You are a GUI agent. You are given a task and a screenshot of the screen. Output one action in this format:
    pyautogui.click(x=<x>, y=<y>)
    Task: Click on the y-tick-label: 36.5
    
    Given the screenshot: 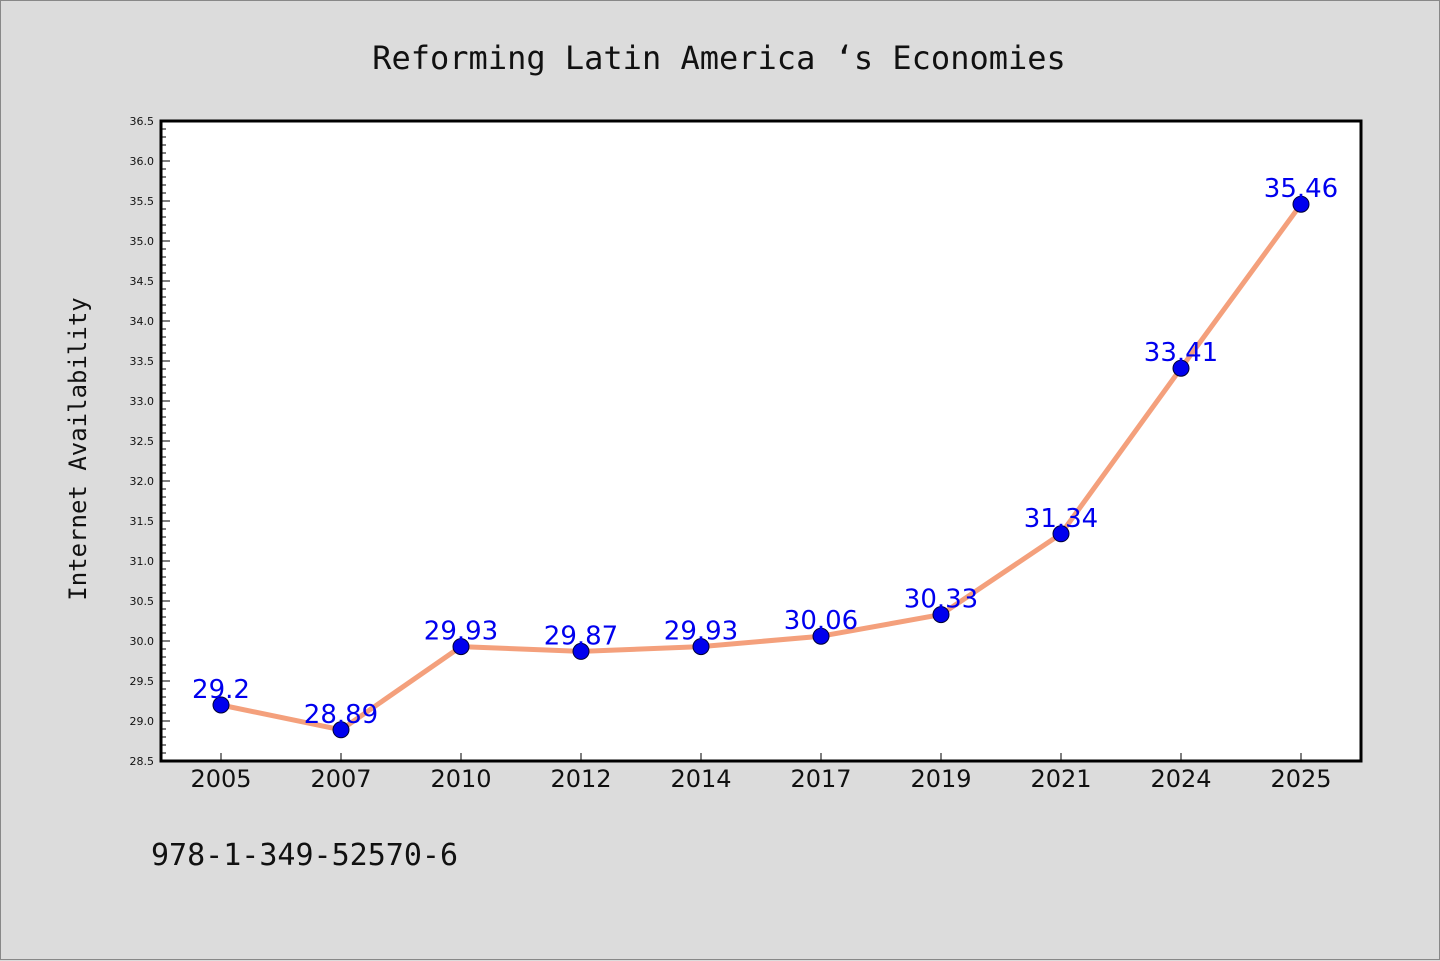 What is the action you would take?
    pyautogui.click(x=142, y=121)
    